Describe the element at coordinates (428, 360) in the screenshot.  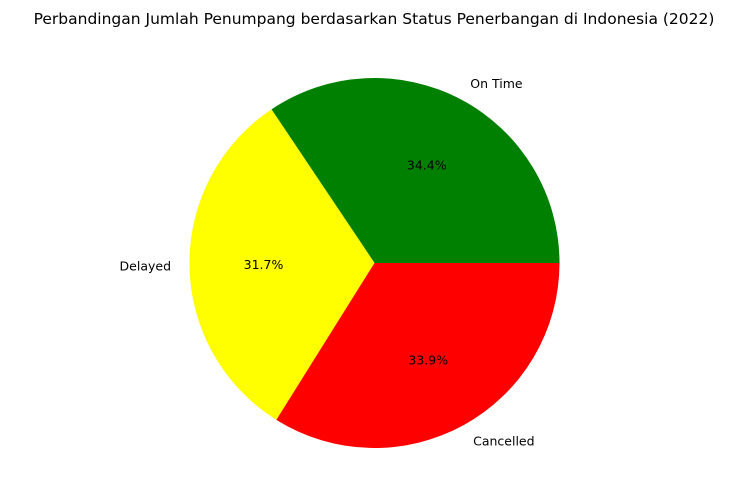
I see `pie-percent-label-cancelled: 33.9%` at that location.